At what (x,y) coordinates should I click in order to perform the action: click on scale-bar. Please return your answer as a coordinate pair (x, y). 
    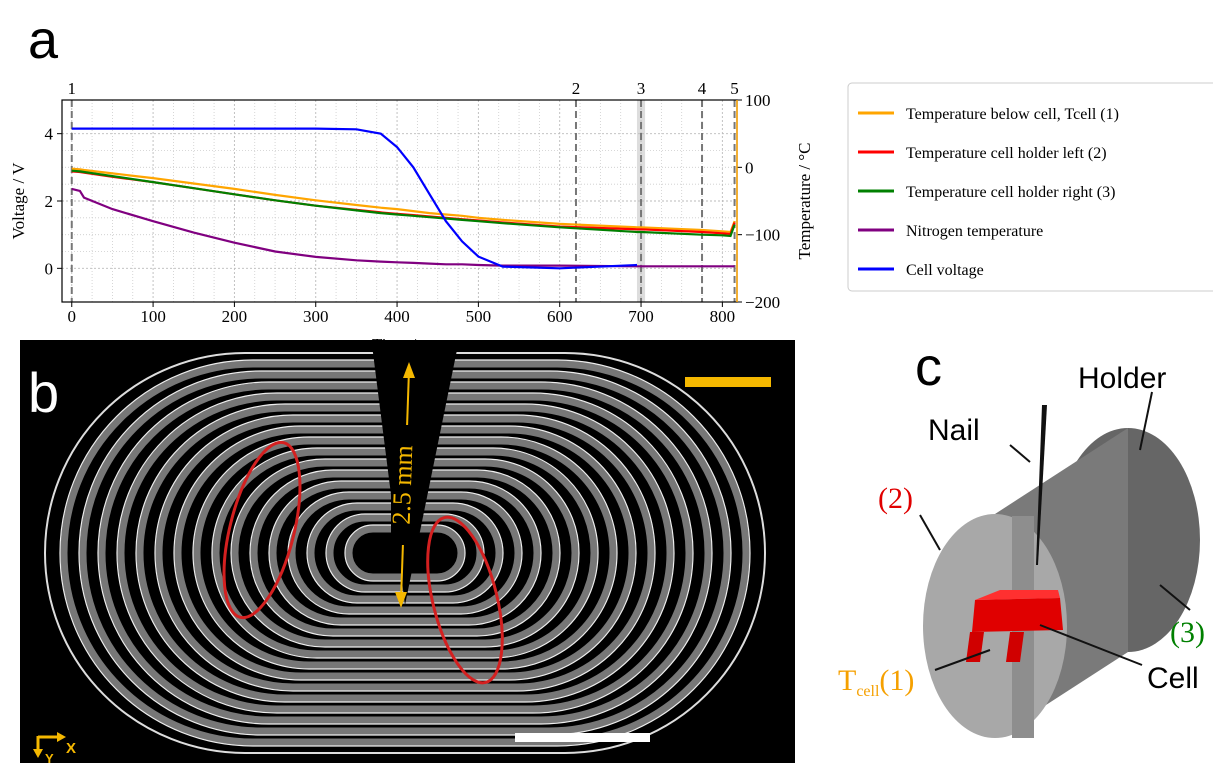
    Looking at the image, I should click on (728, 382).